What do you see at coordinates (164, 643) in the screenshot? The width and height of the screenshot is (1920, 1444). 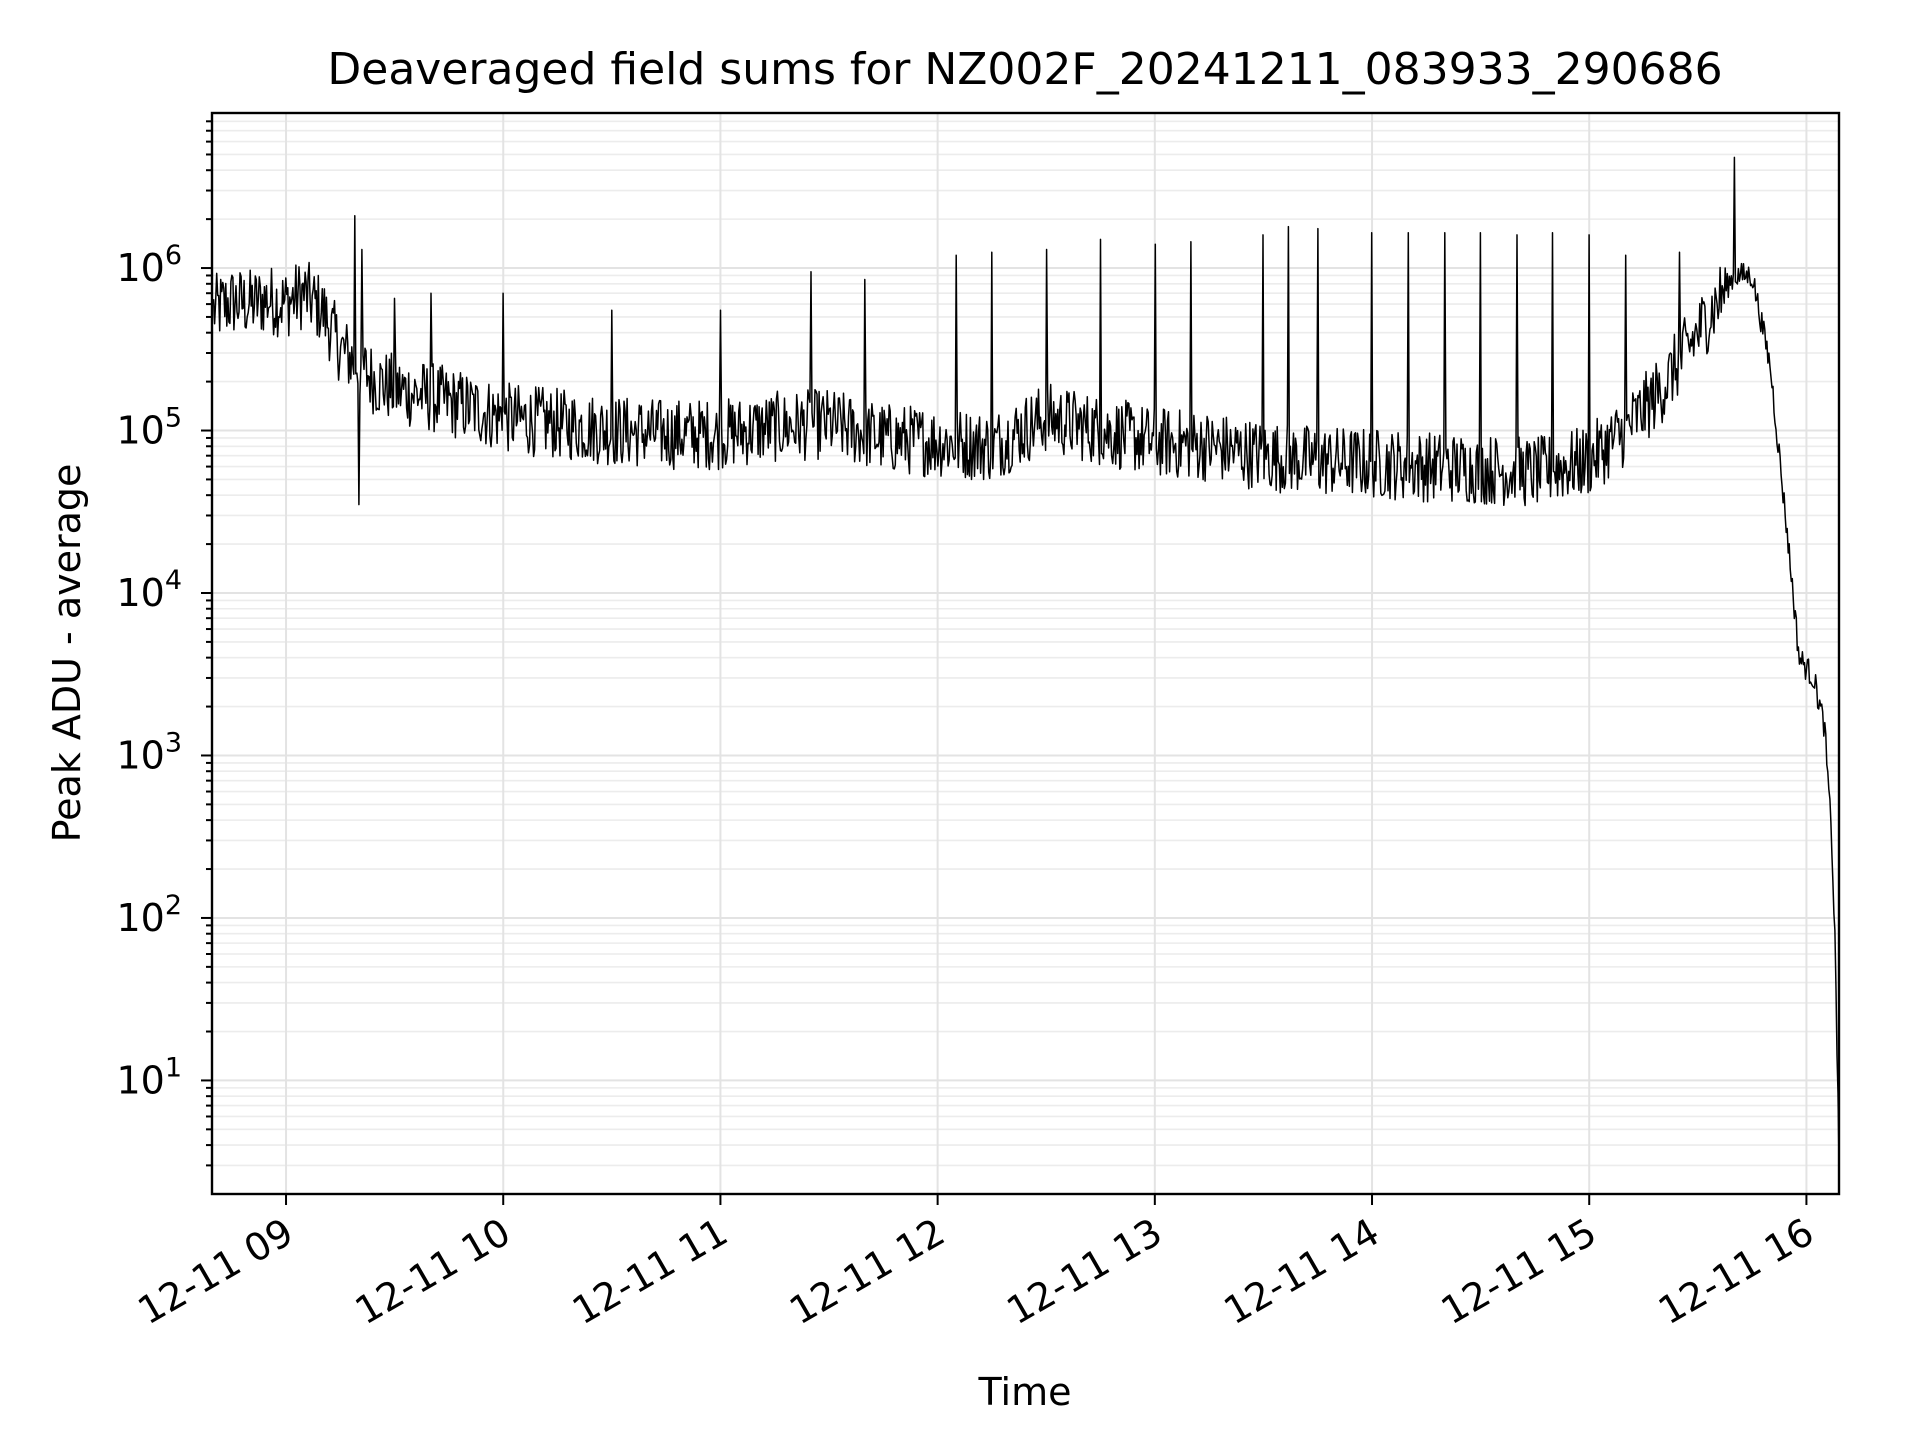 I see `y-axis: 101 102 103 104 105 106` at bounding box center [164, 643].